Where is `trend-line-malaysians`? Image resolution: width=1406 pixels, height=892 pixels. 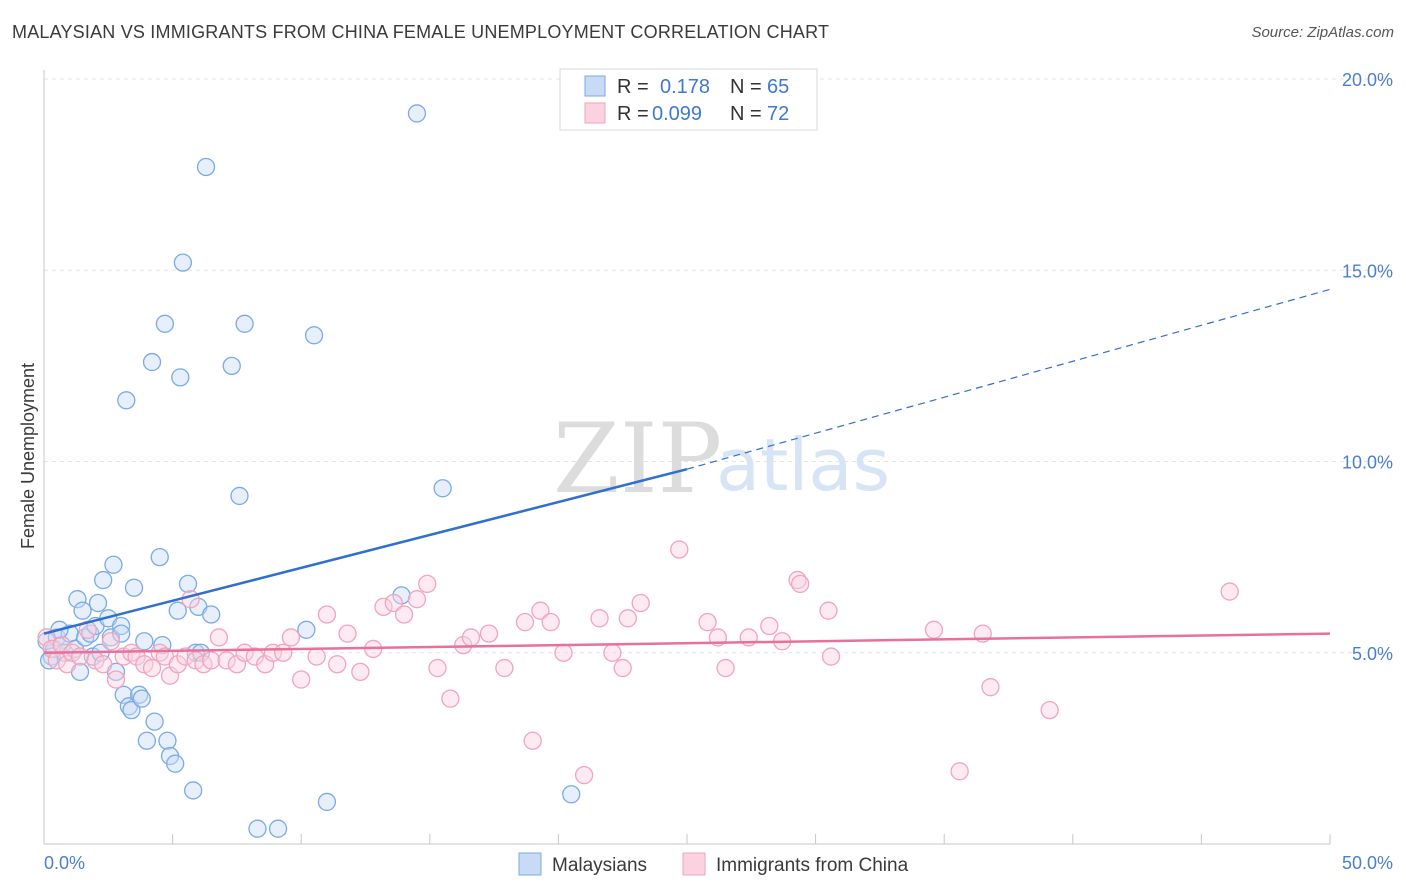
trend-line-malaysians is located at coordinates (365, 551).